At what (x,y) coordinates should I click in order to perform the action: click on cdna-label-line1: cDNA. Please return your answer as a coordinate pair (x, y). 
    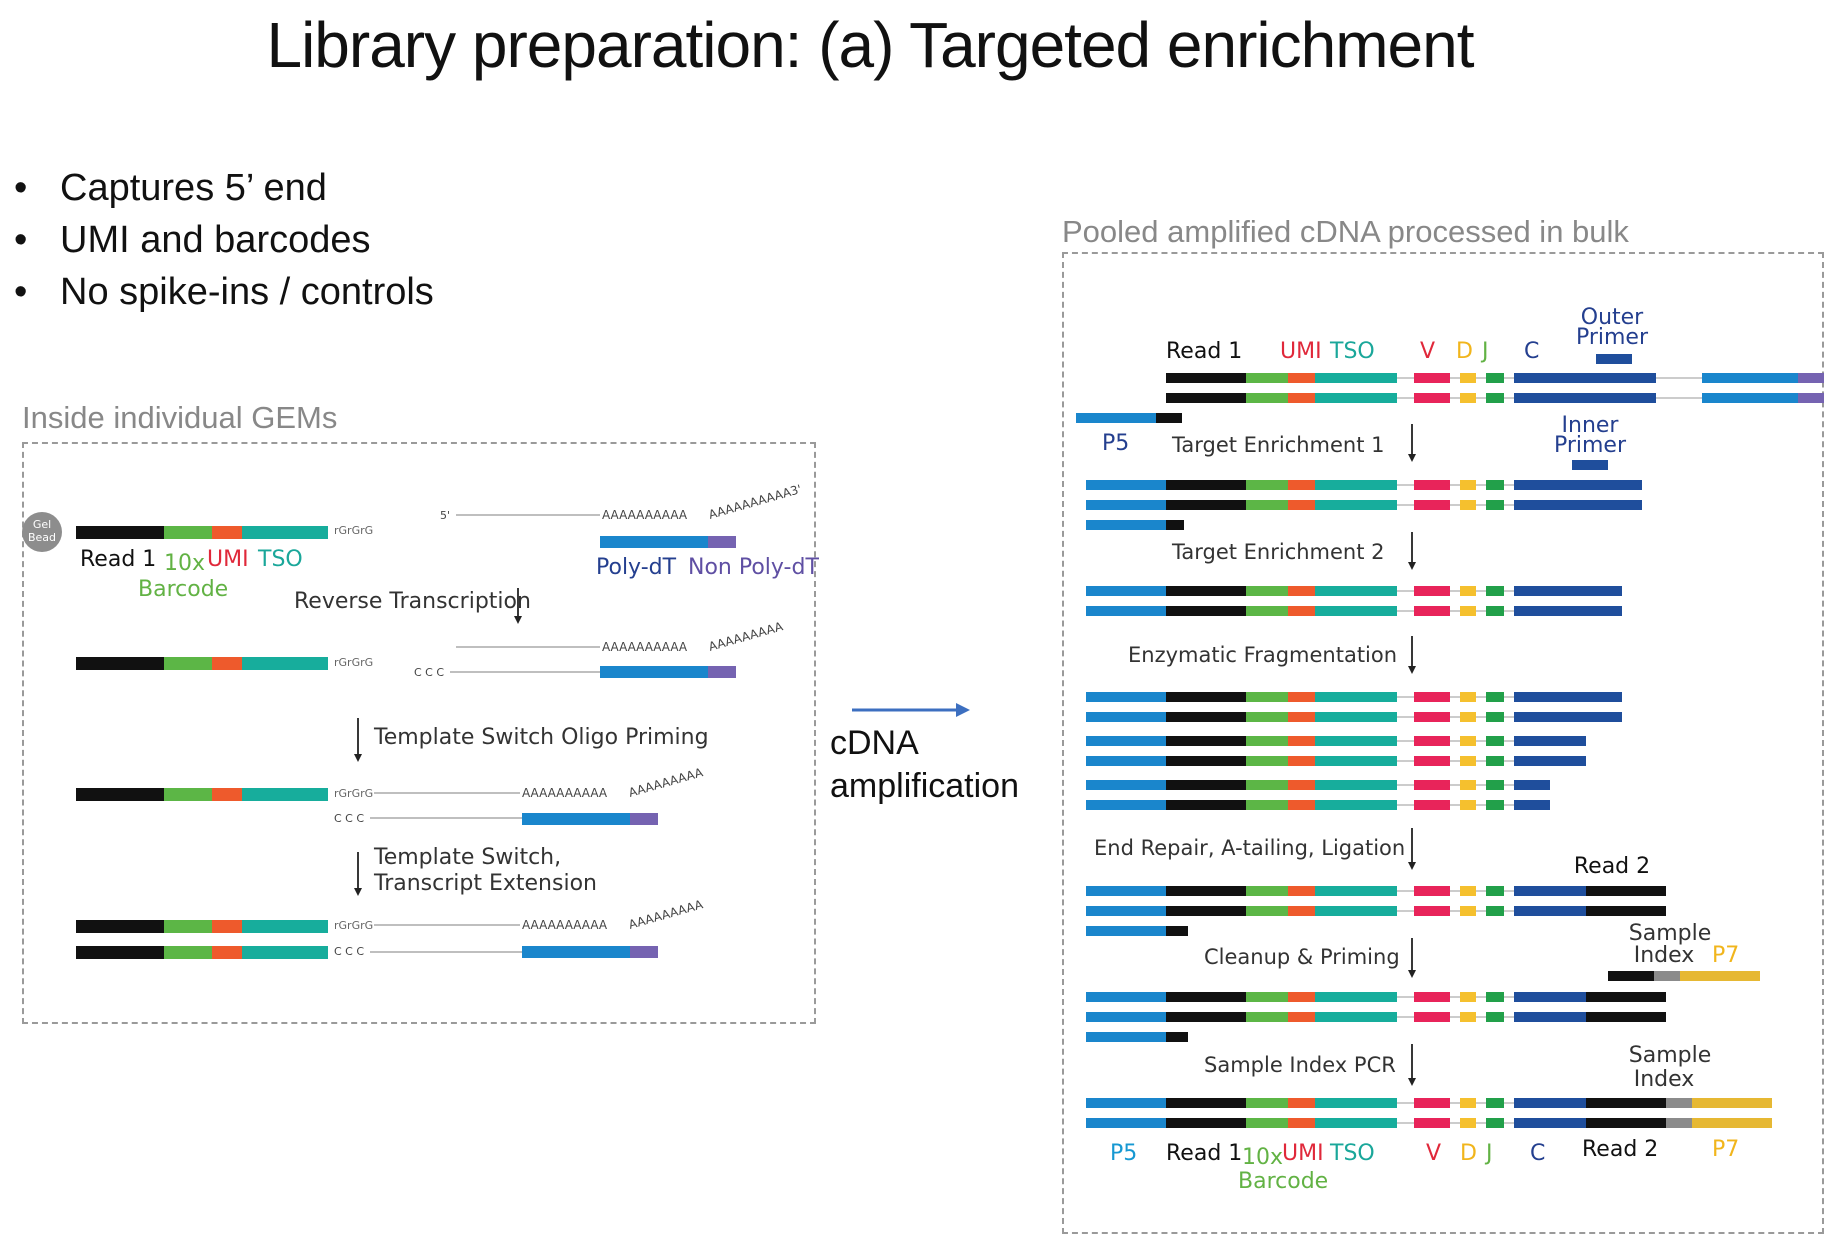
    Looking at the image, I should click on (874, 743).